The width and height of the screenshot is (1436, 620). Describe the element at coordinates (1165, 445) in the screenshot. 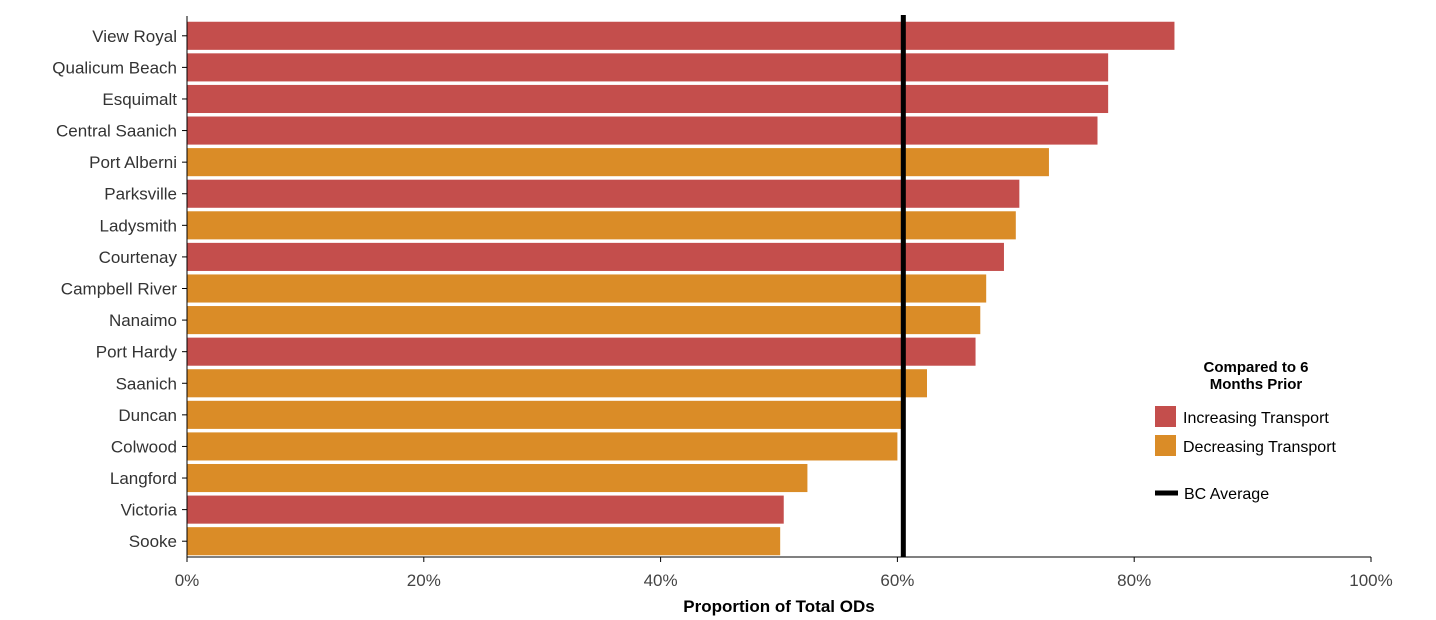

I see `legend-swatch-decreasing` at that location.